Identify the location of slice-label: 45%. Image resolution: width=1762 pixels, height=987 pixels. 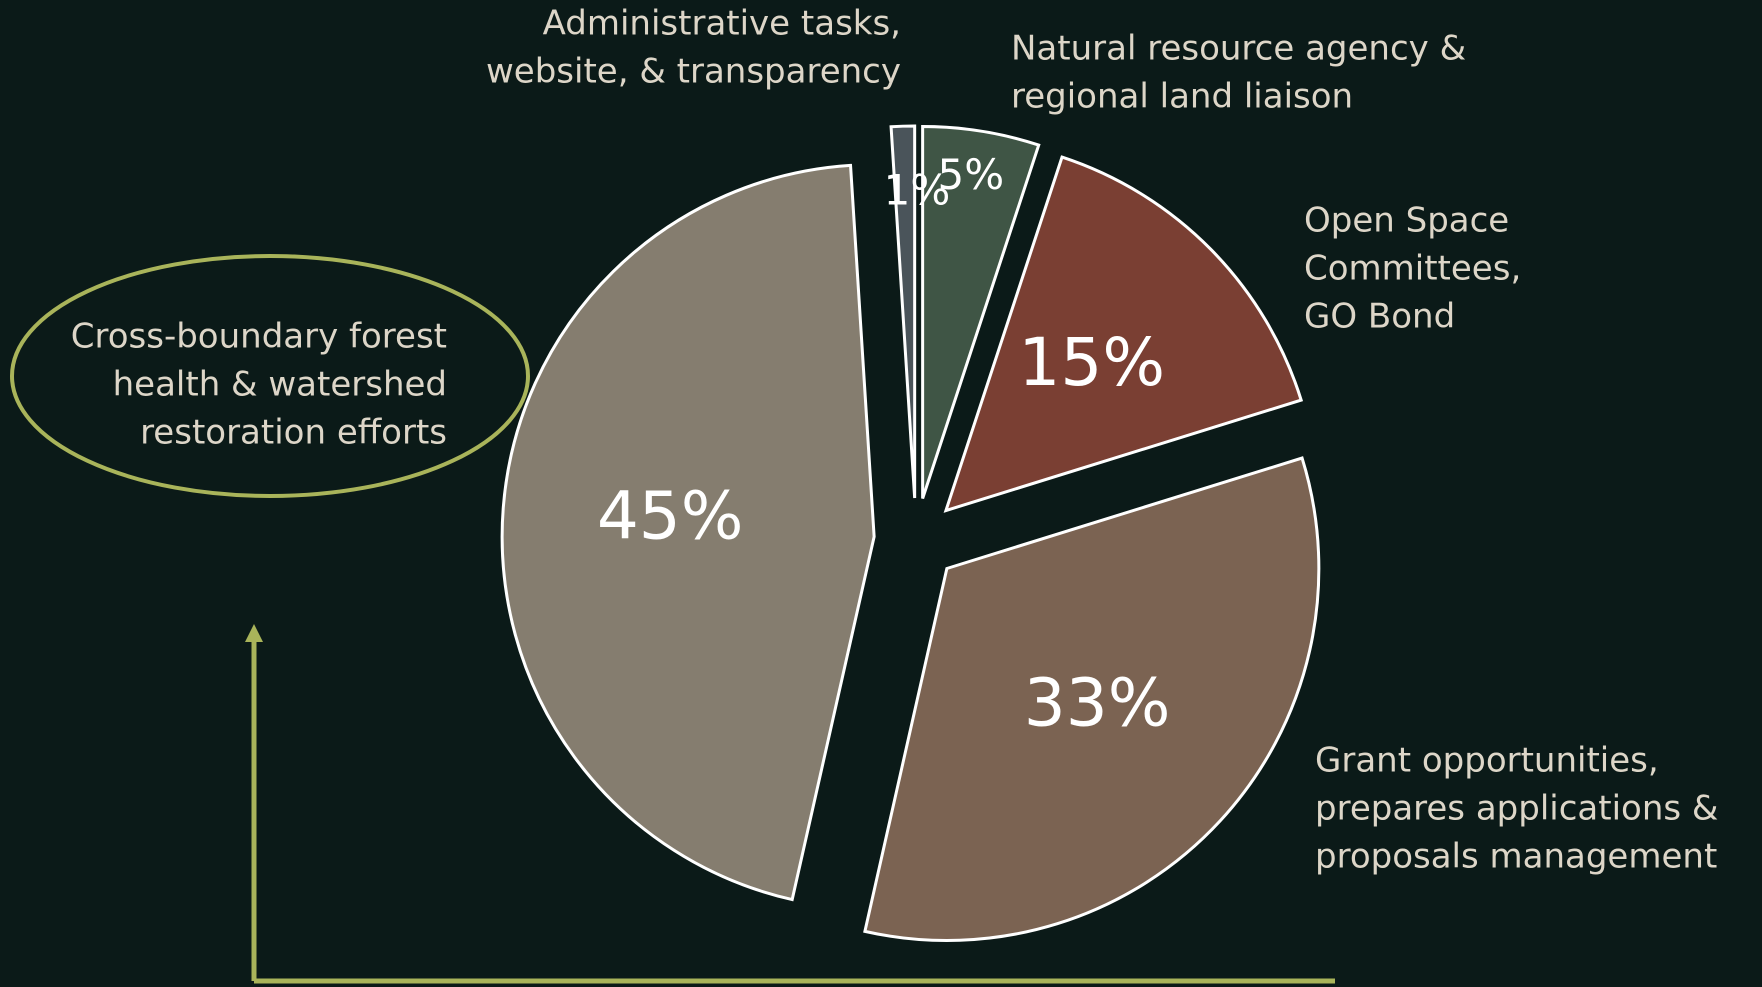
(670, 516).